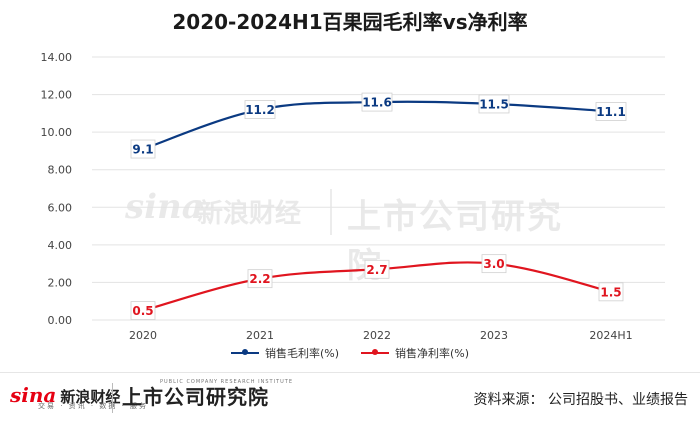 The image size is (700, 427). I want to click on x-tick-label: 2024H1, so click(610, 335).